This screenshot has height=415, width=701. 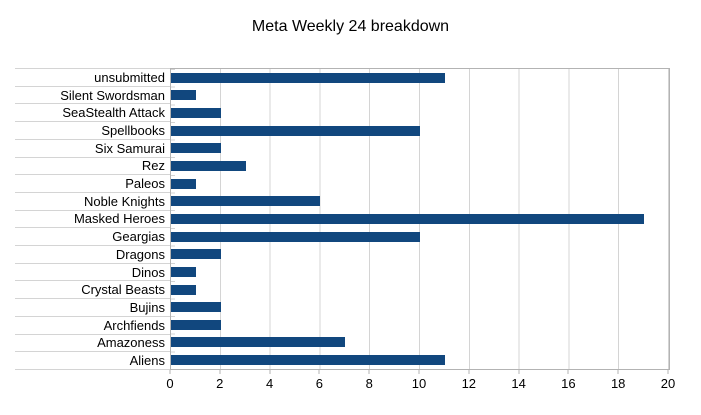 I want to click on category-label: Aliens, so click(x=92, y=360).